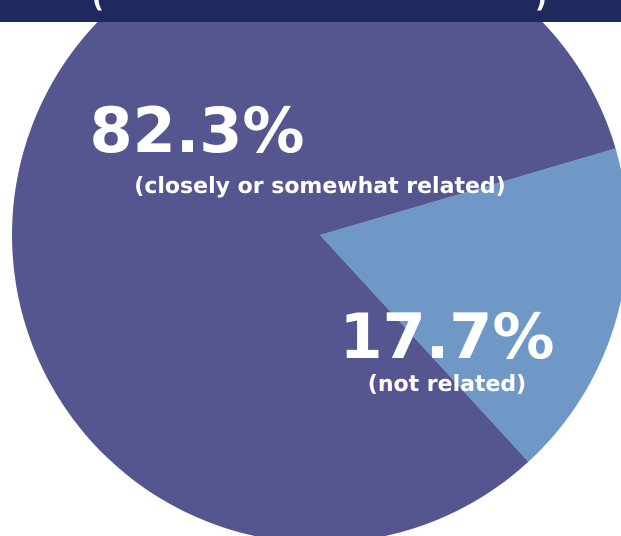 Image resolution: width=621 pixels, height=536 pixels. I want to click on title-right-paren: ), so click(541, 6).